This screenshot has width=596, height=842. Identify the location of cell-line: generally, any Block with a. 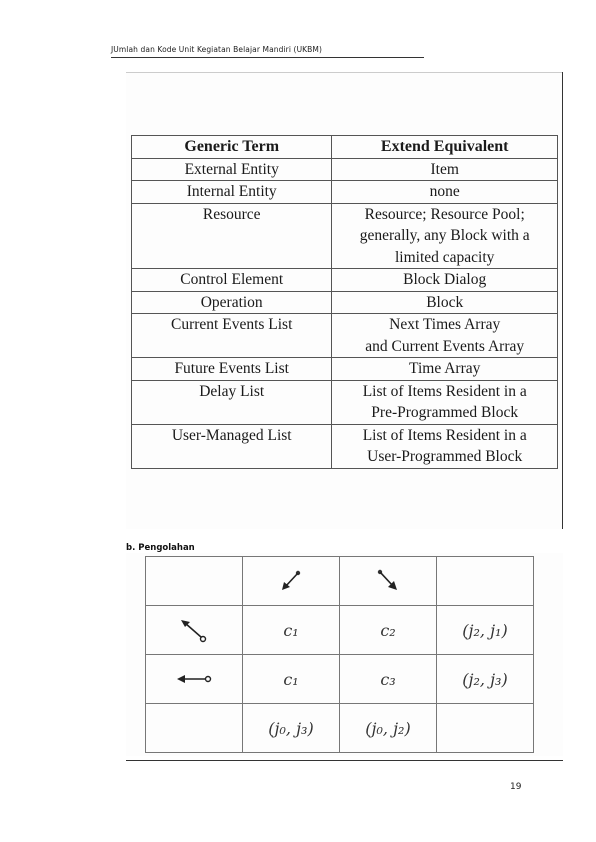
(444, 235).